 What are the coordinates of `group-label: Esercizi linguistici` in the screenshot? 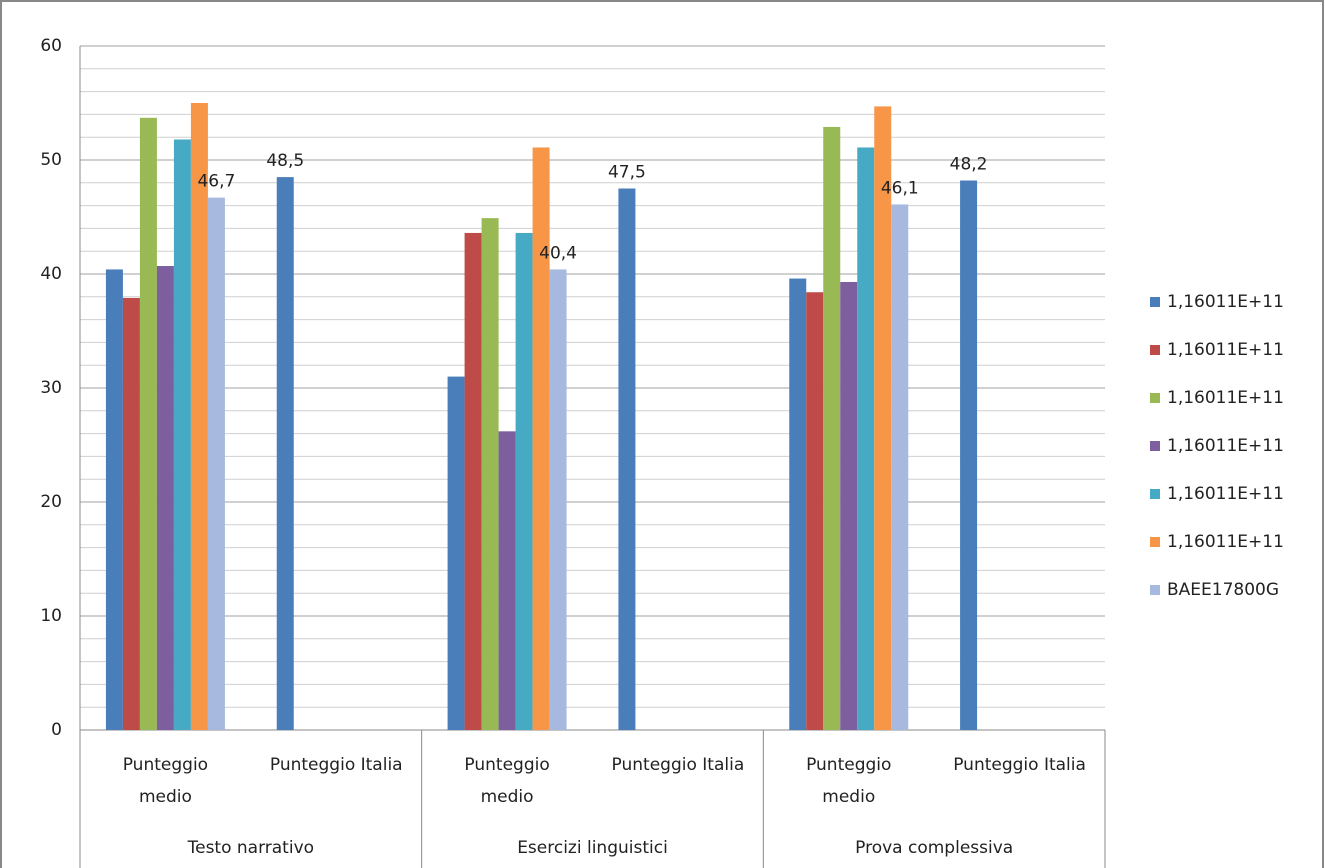 It's located at (592, 848).